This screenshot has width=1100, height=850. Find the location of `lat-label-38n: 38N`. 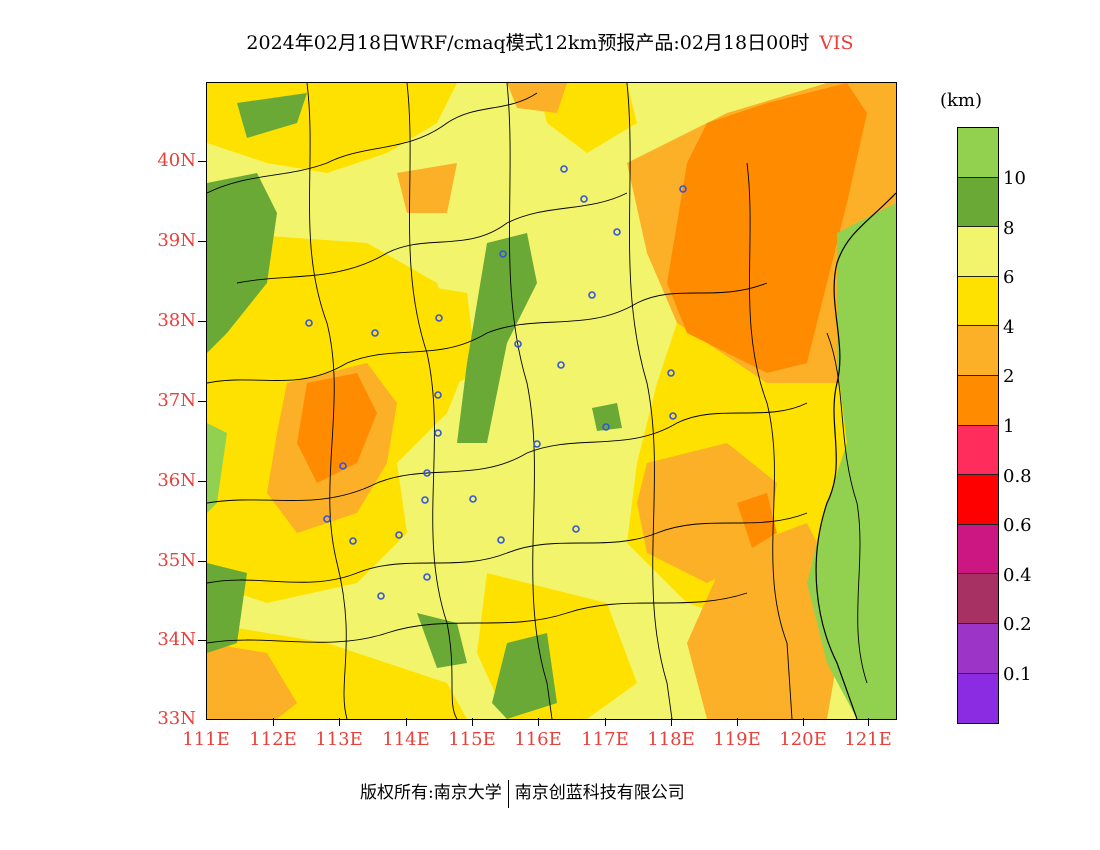

lat-label-38n: 38N is located at coordinates (176, 320).